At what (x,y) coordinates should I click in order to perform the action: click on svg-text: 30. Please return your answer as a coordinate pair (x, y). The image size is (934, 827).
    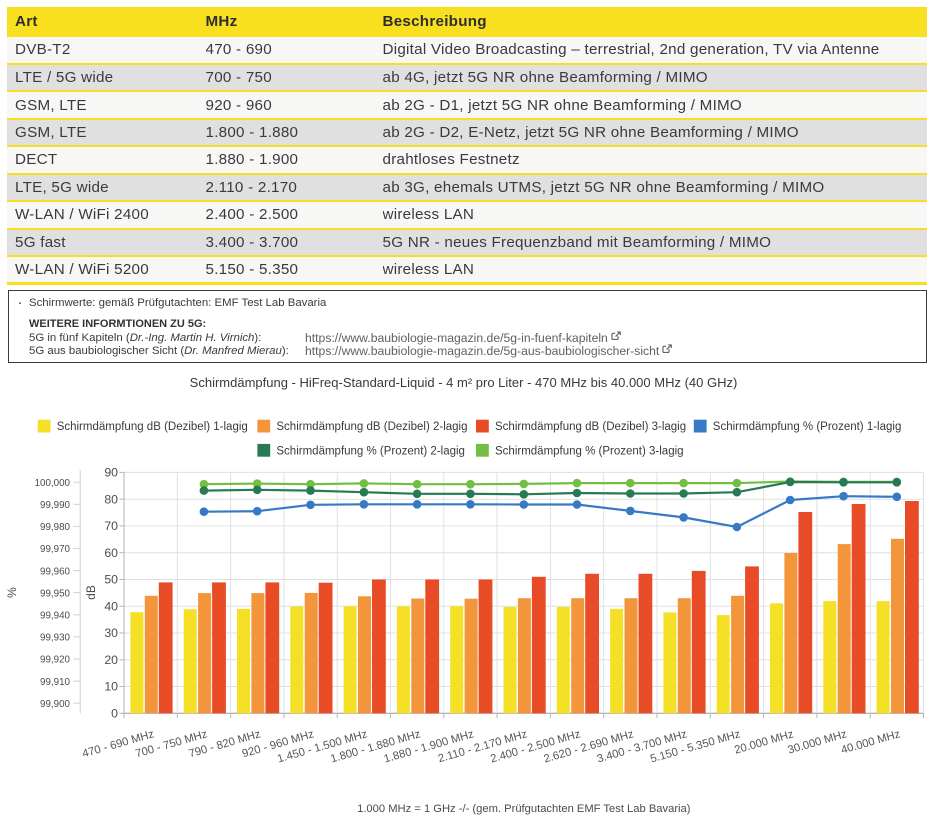
    Looking at the image, I should click on (111, 633).